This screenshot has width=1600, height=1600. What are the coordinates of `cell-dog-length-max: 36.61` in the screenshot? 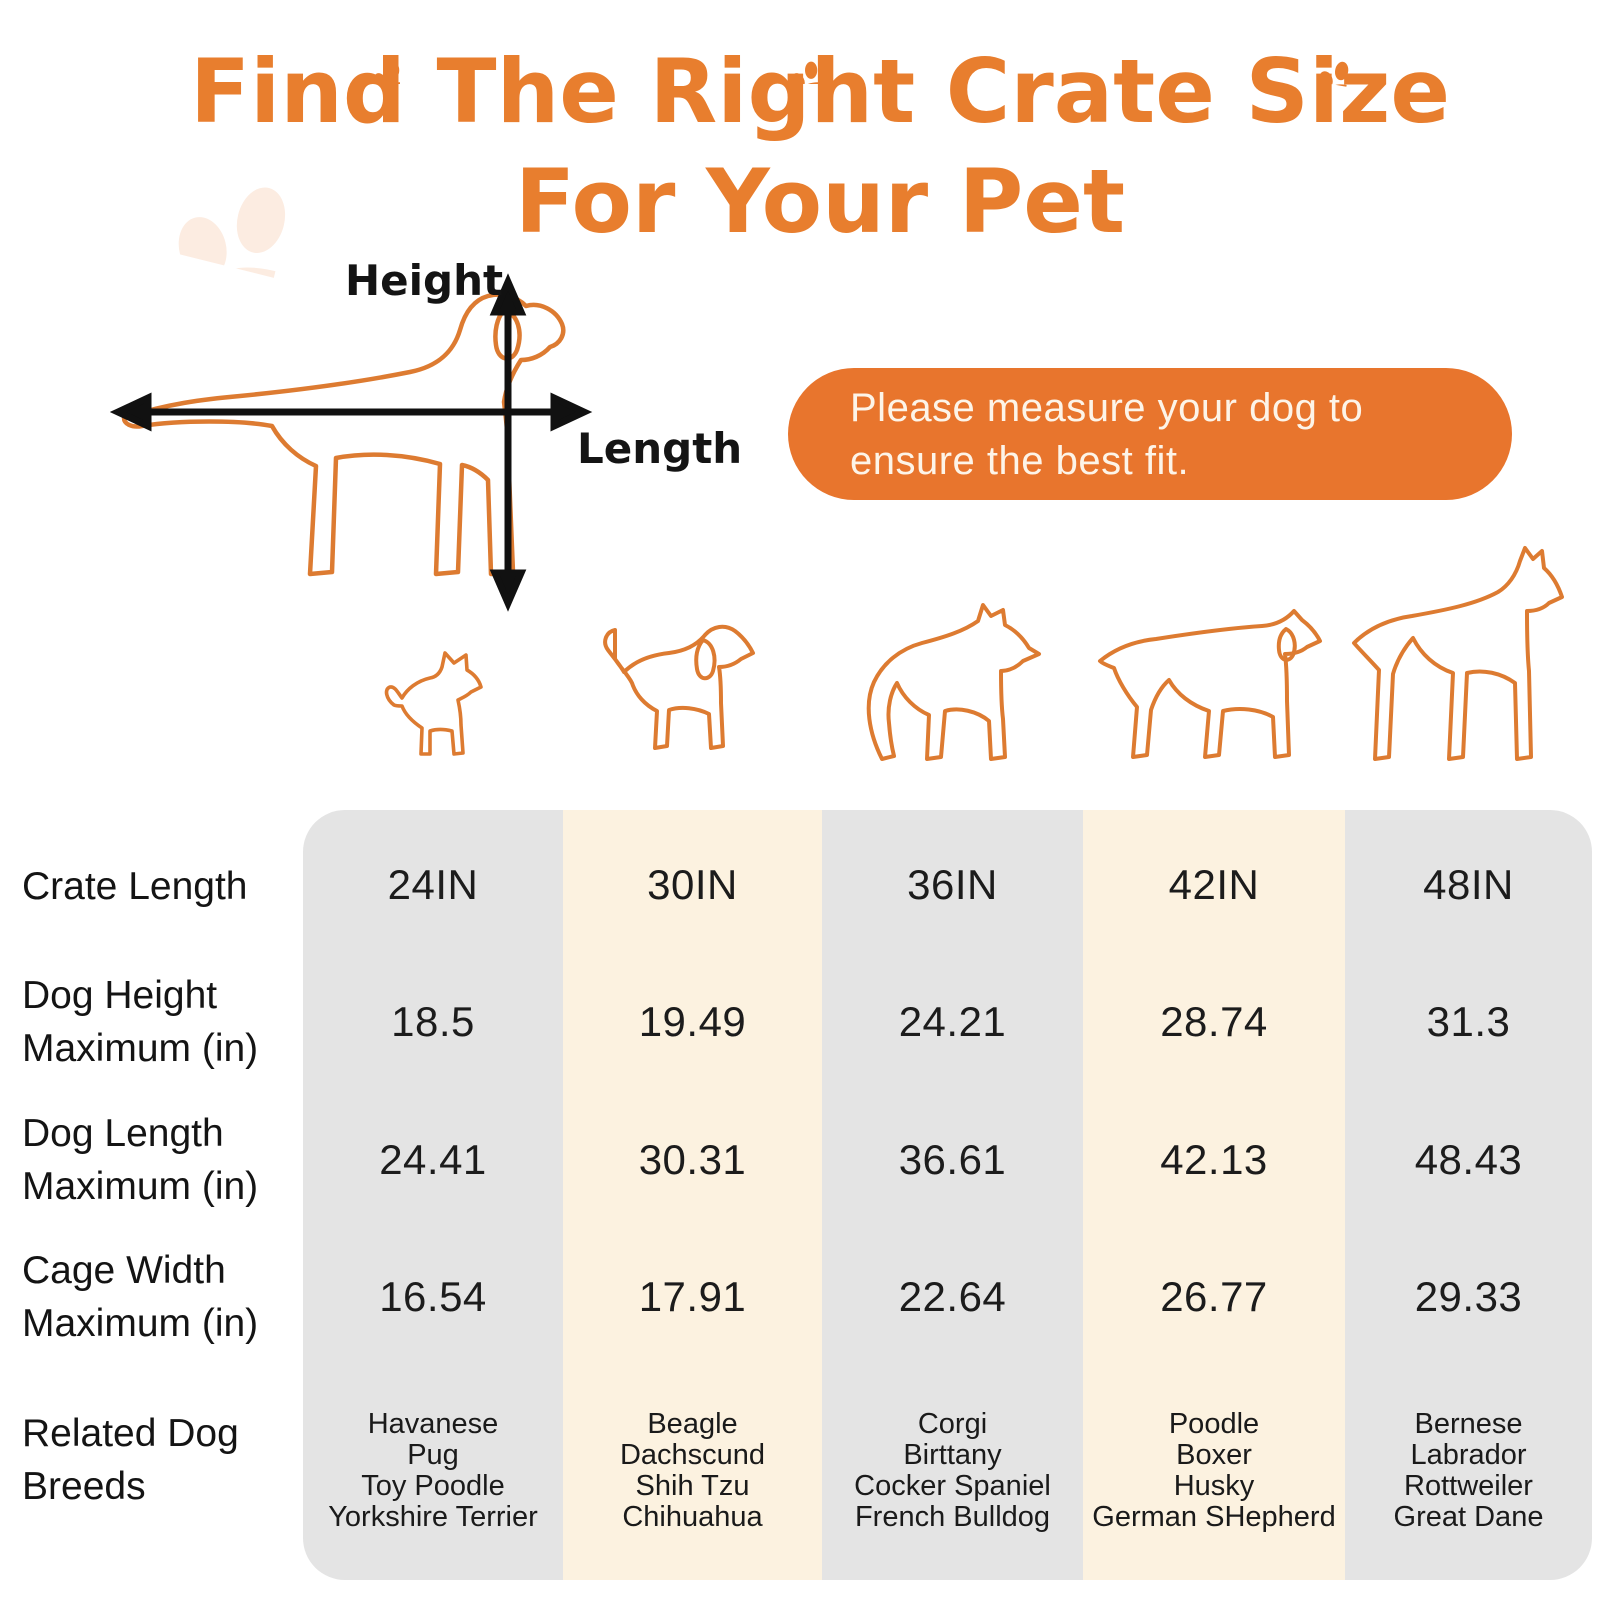 It's located at (952, 1159).